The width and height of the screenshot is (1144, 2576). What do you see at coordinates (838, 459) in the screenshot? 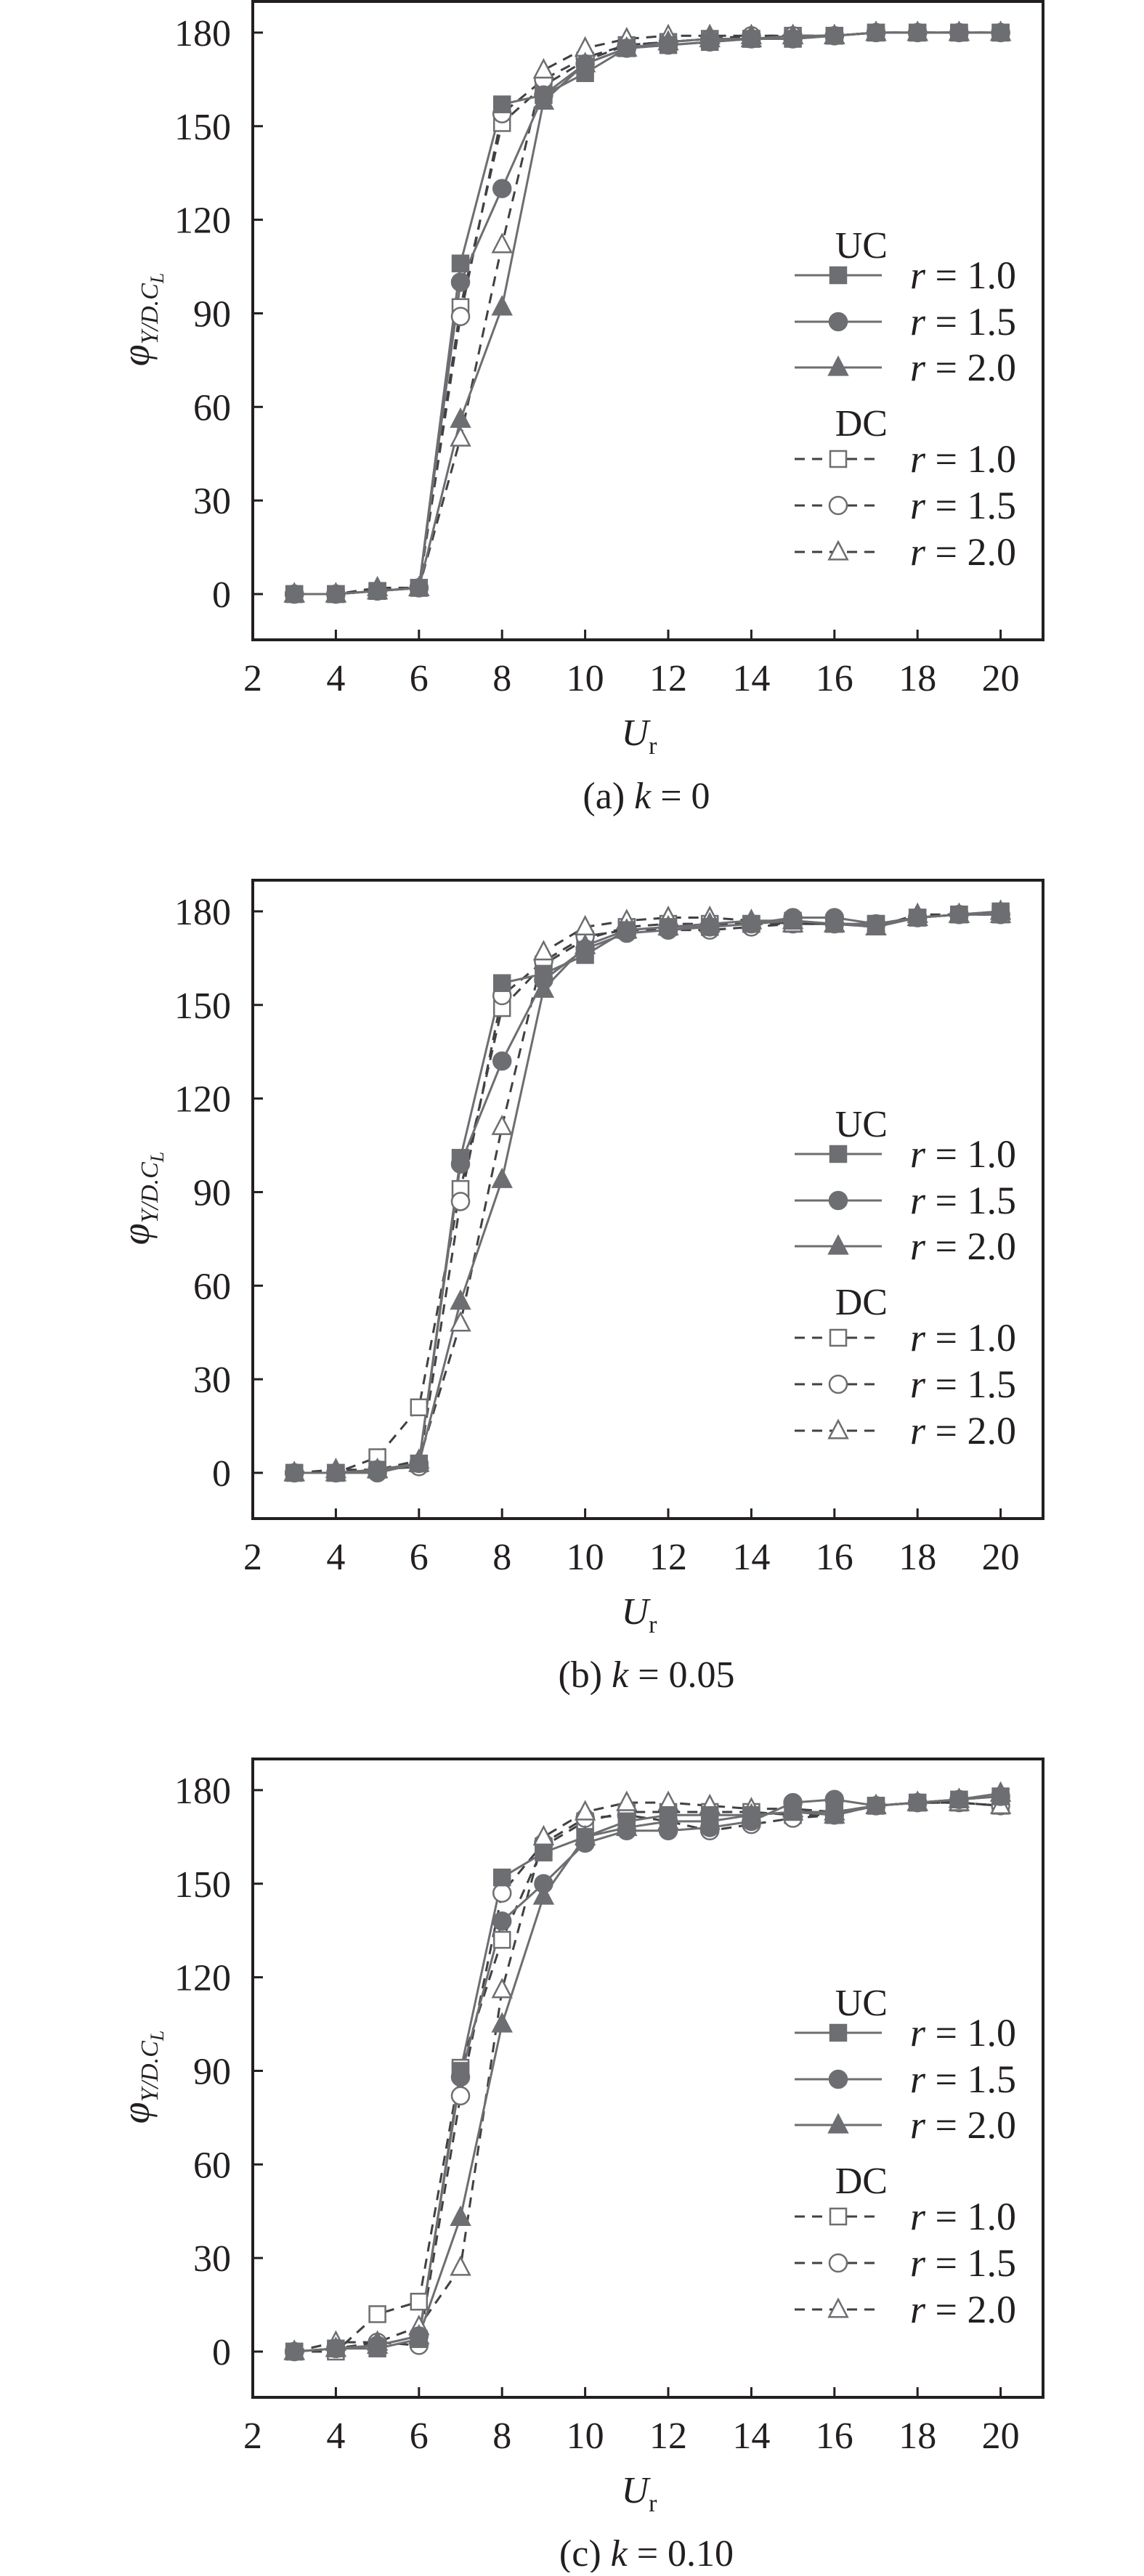
I see `legend-open-square-icon` at bounding box center [838, 459].